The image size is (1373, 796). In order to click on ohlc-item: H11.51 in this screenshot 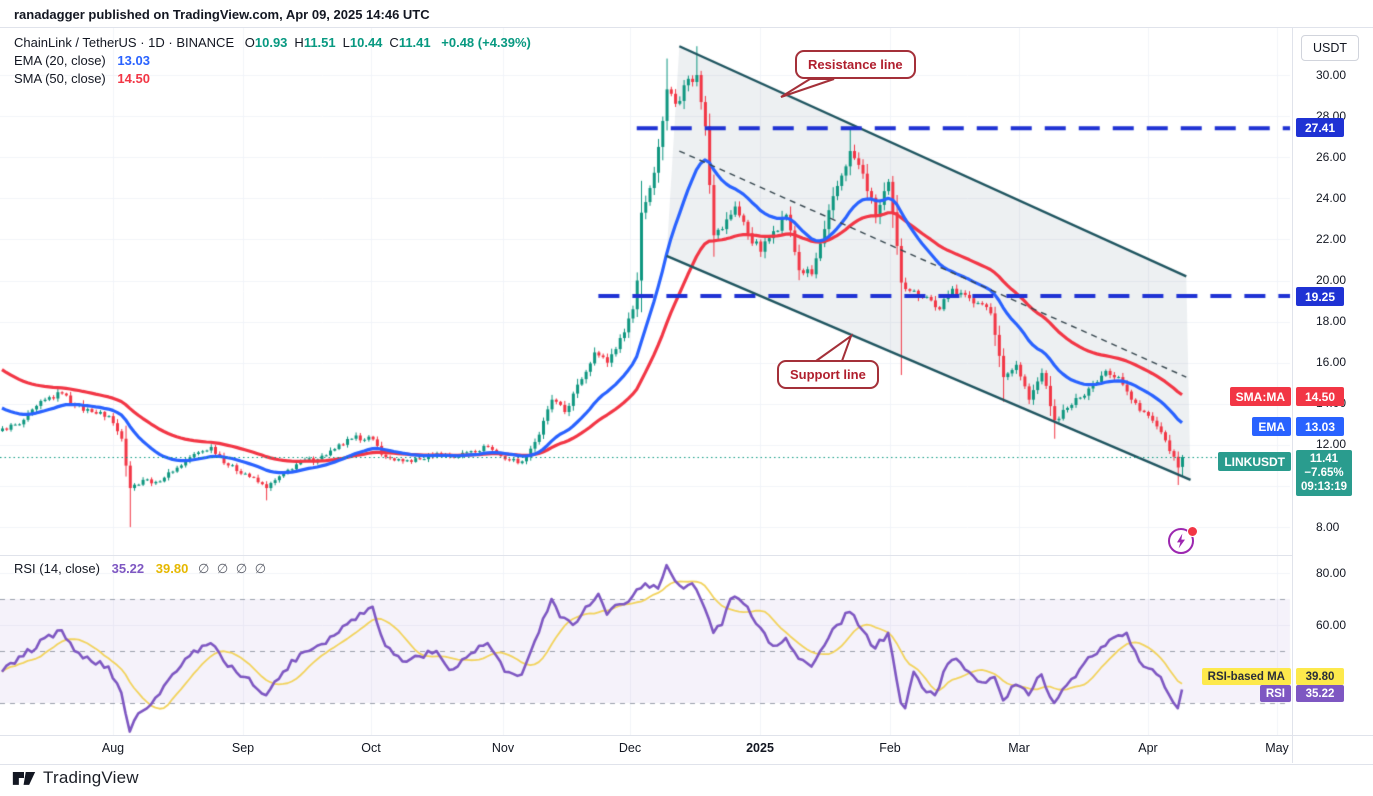, I will do `click(315, 42)`.